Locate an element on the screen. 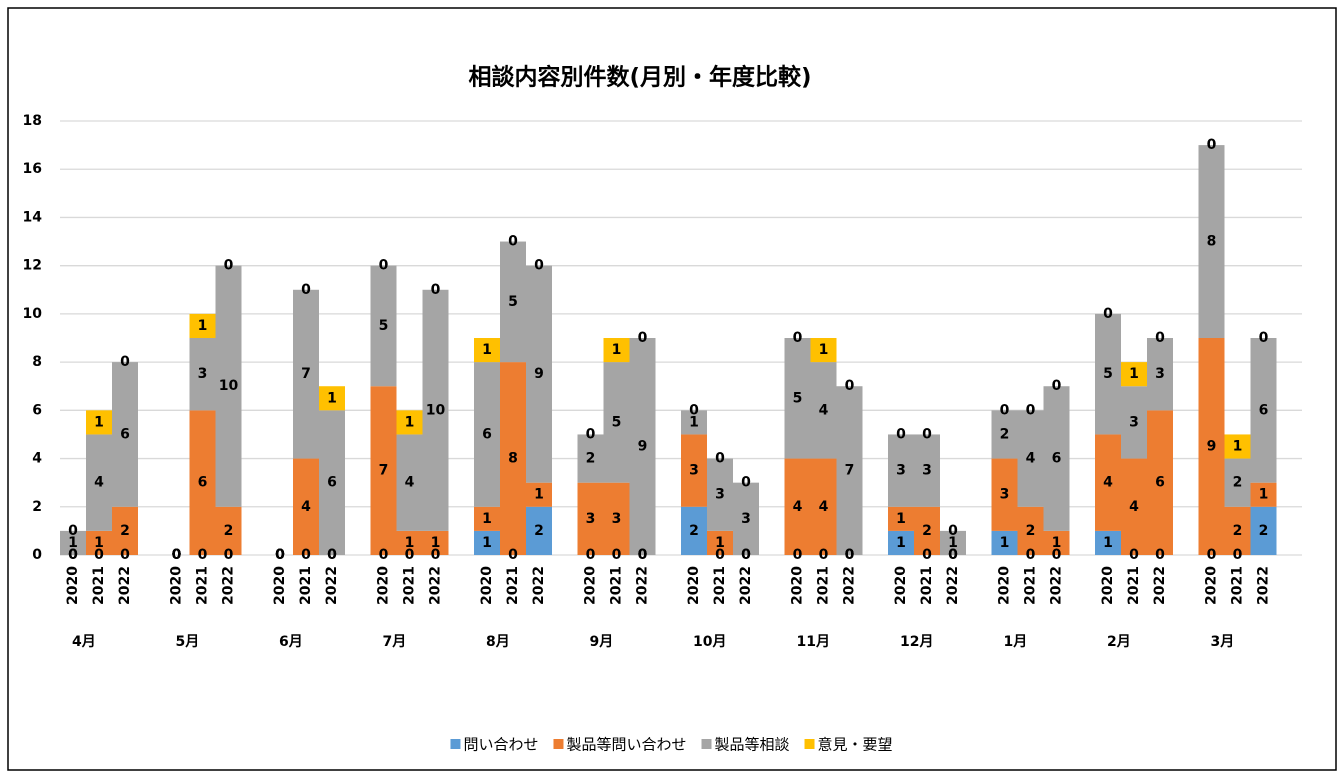 This screenshot has width=1344, height=776. group-label: 3月 is located at coordinates (1223, 642).